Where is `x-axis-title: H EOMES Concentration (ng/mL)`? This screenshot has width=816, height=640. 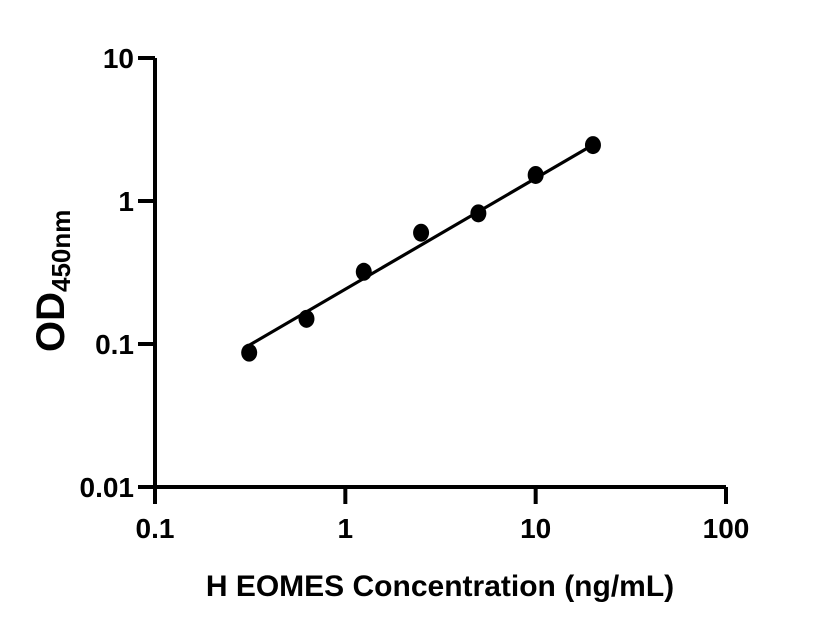
x-axis-title: H EOMES Concentration (ng/mL) is located at coordinates (440, 586).